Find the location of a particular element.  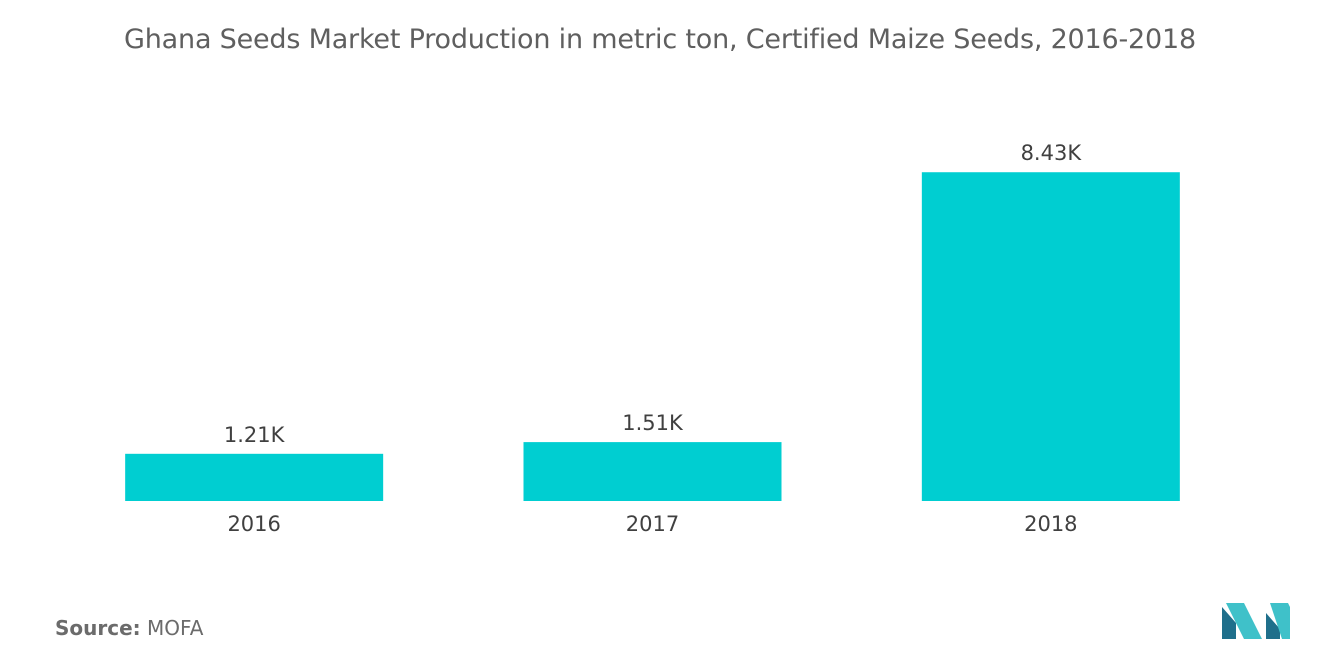

data-label-2016: 1.21K is located at coordinates (255, 435).